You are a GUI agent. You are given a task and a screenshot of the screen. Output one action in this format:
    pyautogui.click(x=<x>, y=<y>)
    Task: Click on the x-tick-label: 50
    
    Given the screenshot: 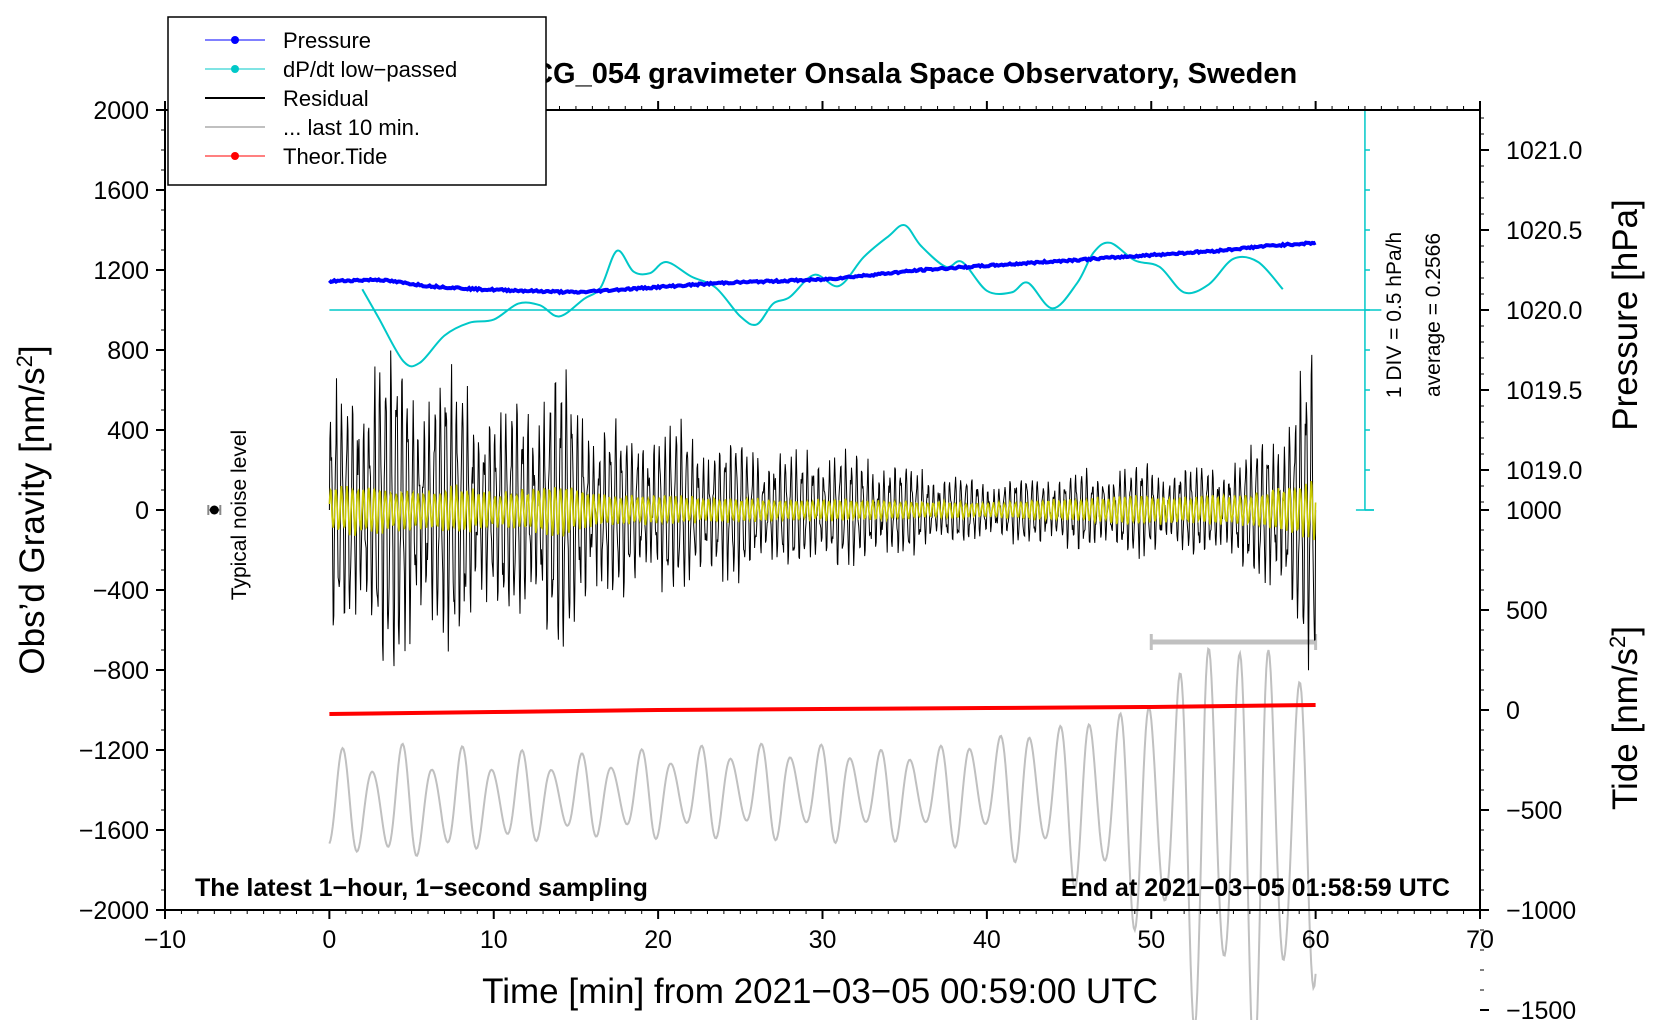 What is the action you would take?
    pyautogui.click(x=1151, y=940)
    